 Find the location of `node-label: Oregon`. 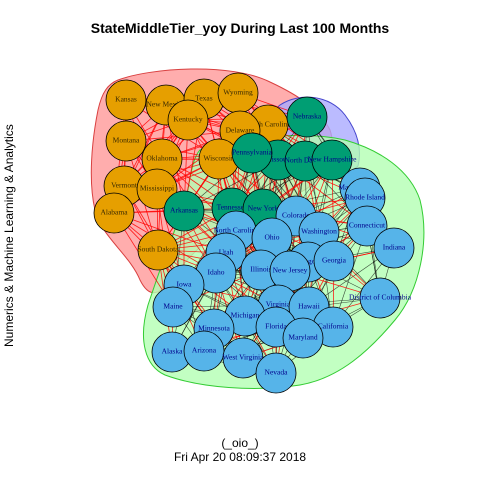

node-label: Oregon is located at coordinates (308, 261).